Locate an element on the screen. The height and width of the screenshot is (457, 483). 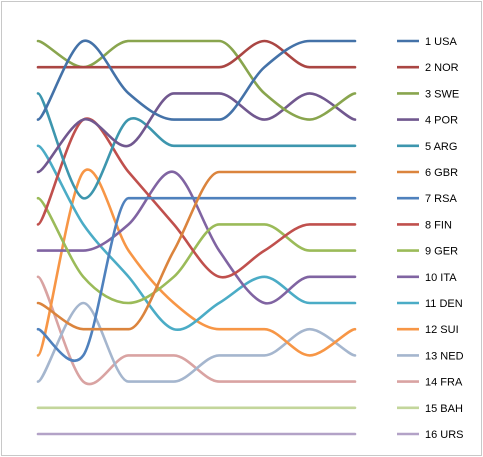
legend-item: 10 ITA is located at coordinates (427, 278).